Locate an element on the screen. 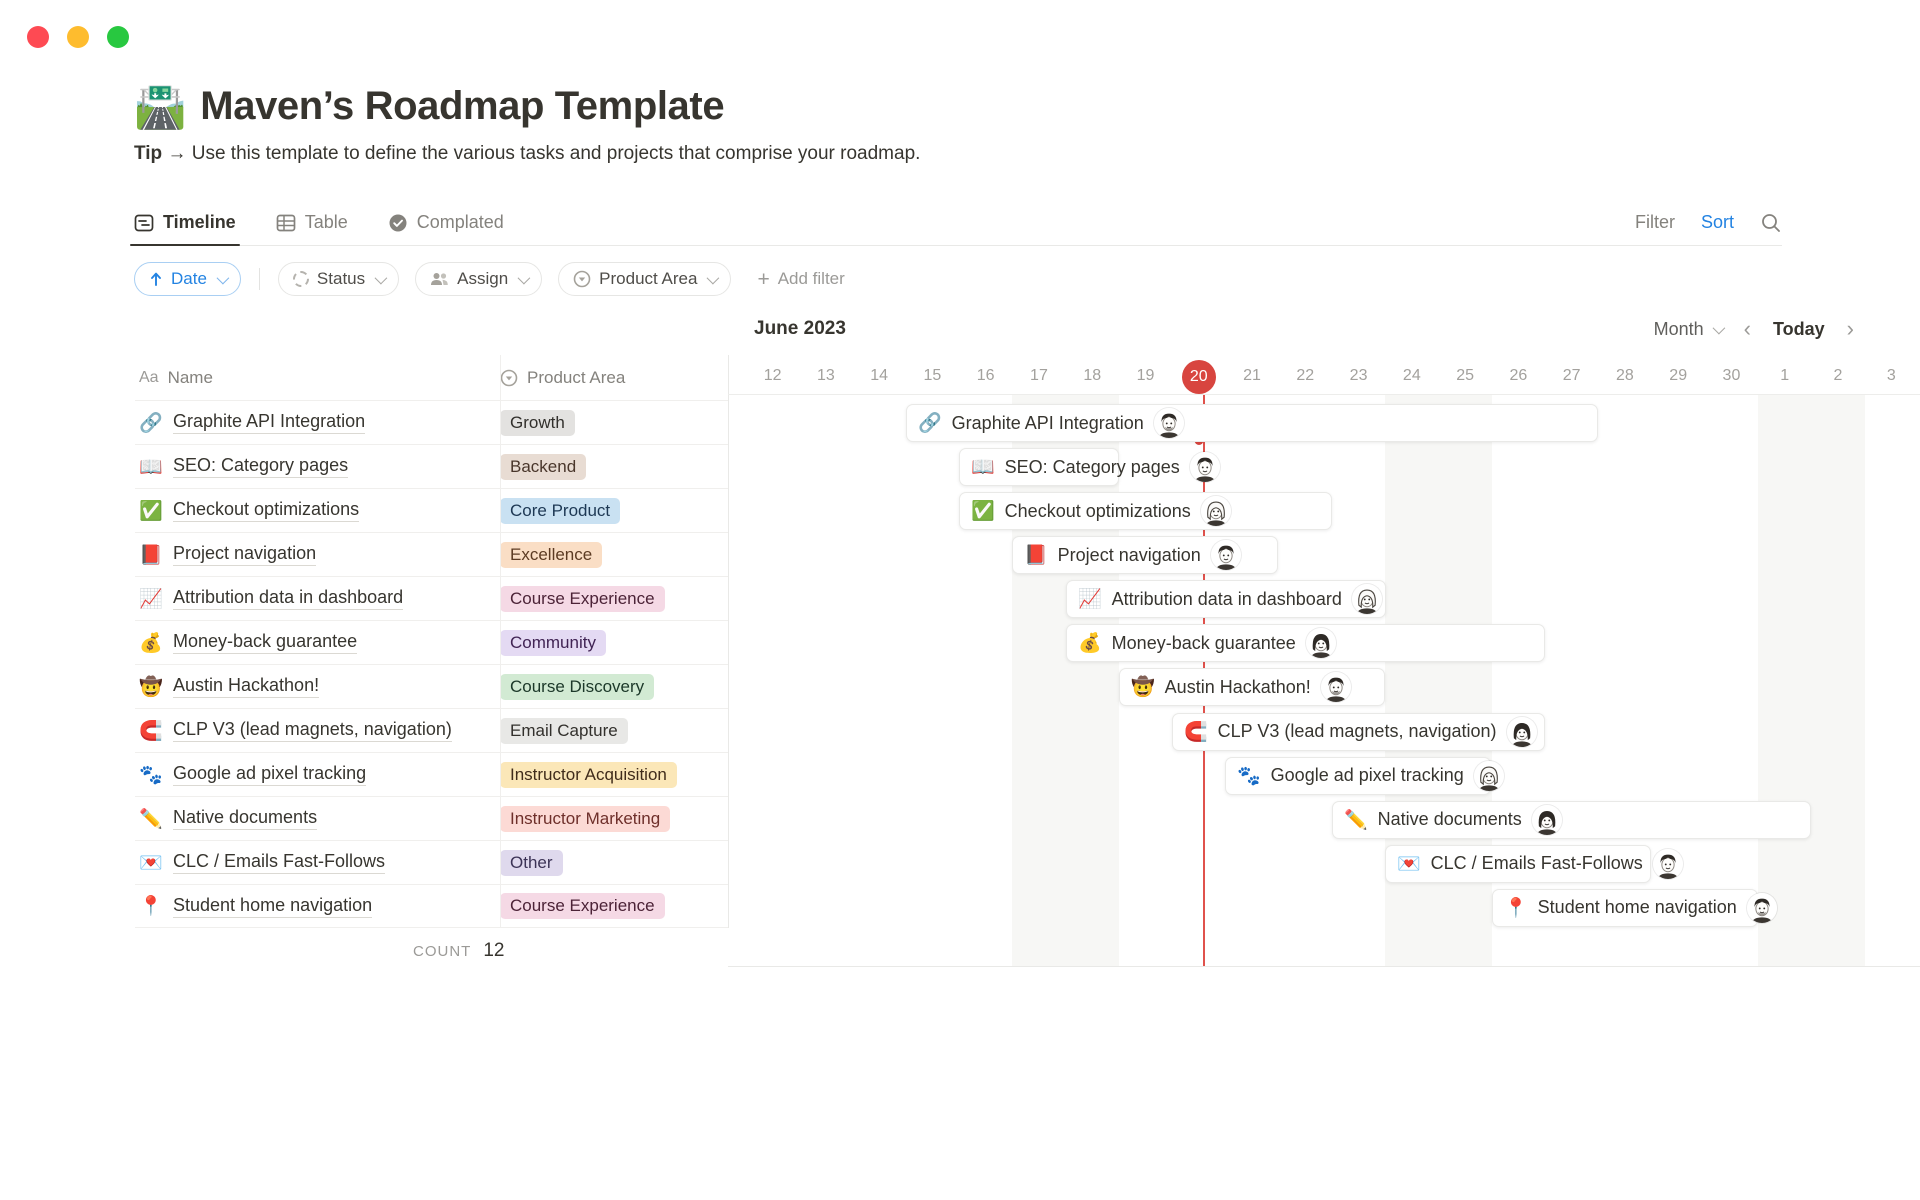  next-period-button: › is located at coordinates (1850, 328).